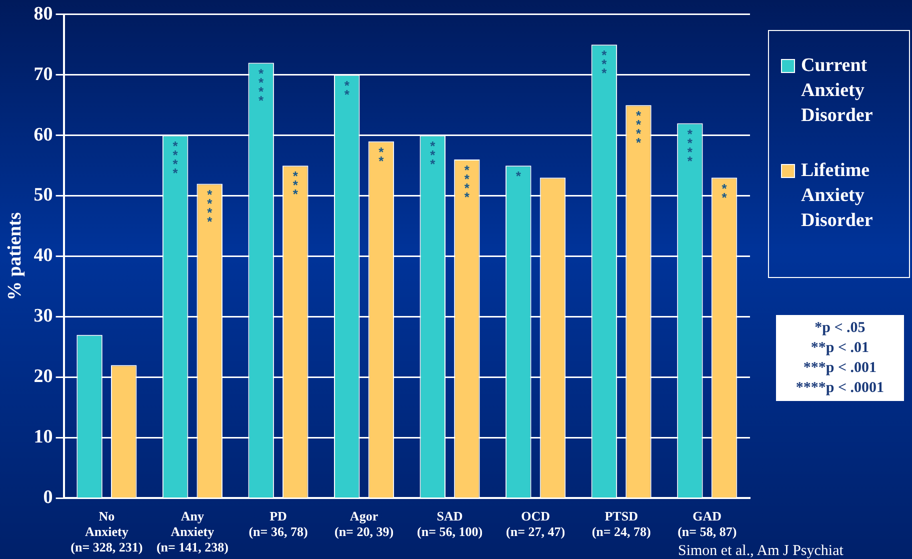 The width and height of the screenshot is (912, 559). What do you see at coordinates (536, 523) in the screenshot?
I see `x-tick-label: OCD (n= 27, 47)` at bounding box center [536, 523].